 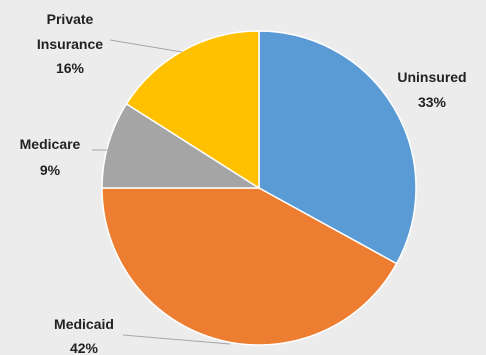 I want to click on data-label-medicare-line-2: 9%, so click(x=50, y=170).